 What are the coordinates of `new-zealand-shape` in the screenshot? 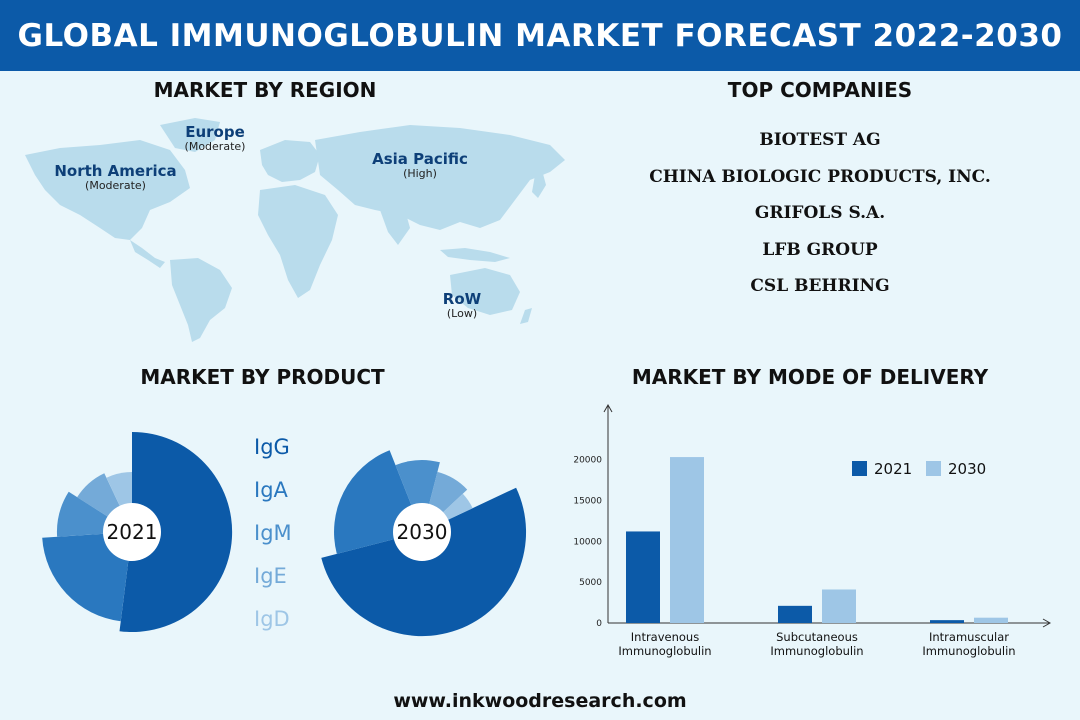 It's located at (526, 316).